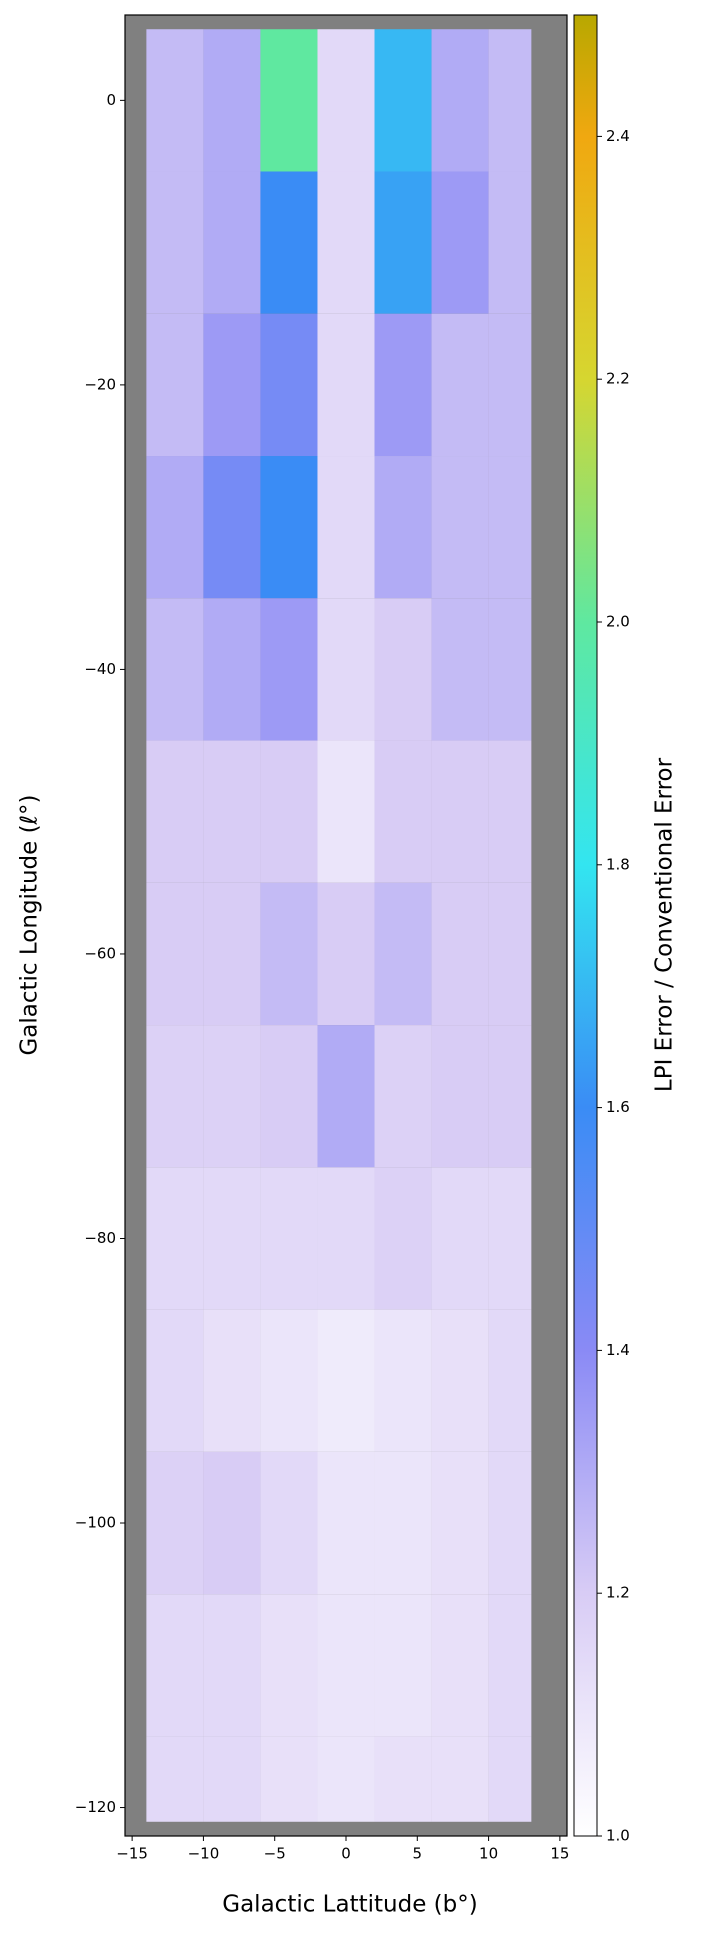  Describe the element at coordinates (100, 669) in the screenshot. I see `y-tick-label: −40` at that location.